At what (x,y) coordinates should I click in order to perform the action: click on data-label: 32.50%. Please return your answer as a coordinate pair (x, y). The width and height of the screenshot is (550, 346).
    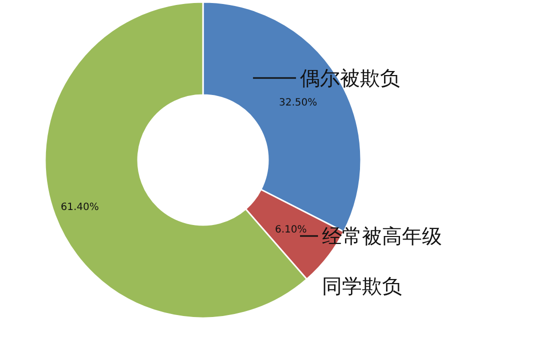
    Looking at the image, I should click on (298, 103).